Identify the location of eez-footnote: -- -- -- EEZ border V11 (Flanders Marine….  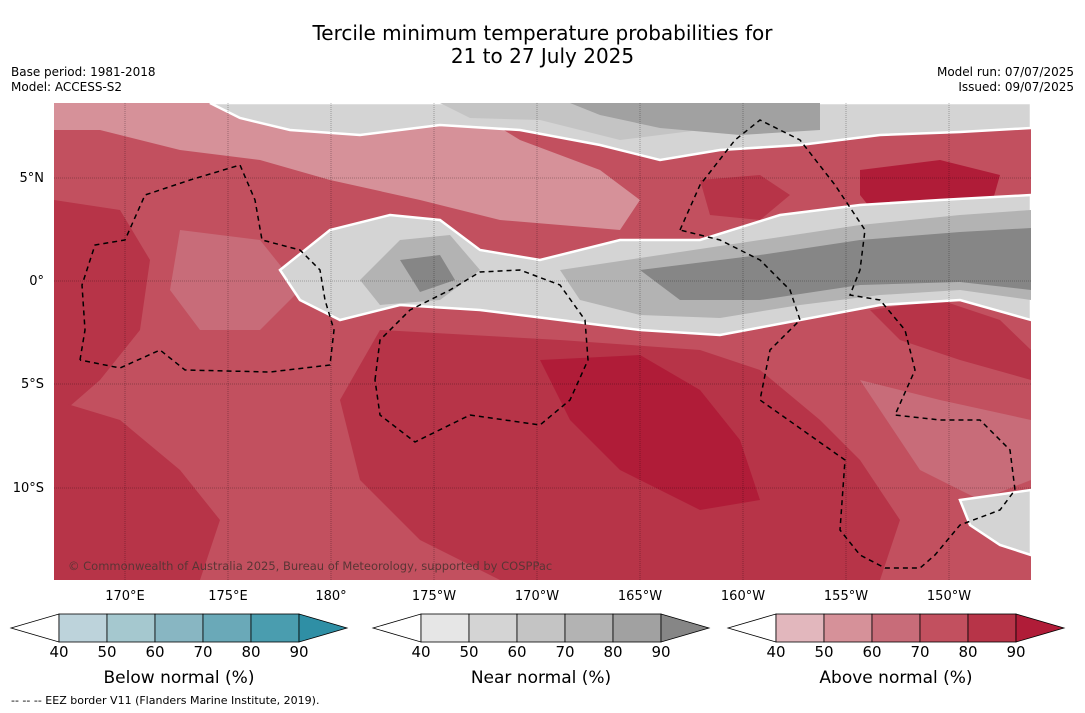
(165, 700).